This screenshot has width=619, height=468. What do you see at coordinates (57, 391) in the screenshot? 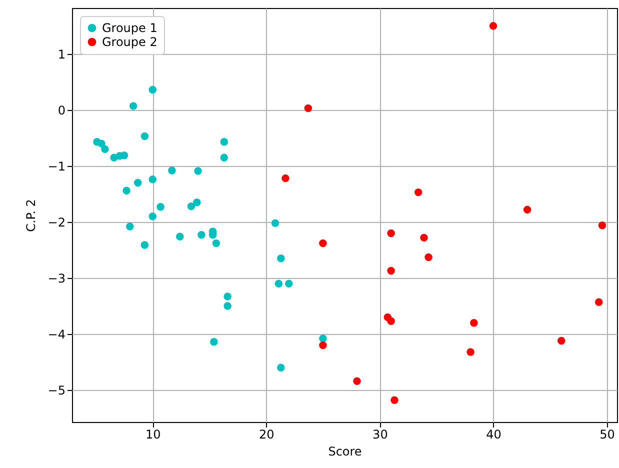
I see `y-tick-label: −5` at bounding box center [57, 391].